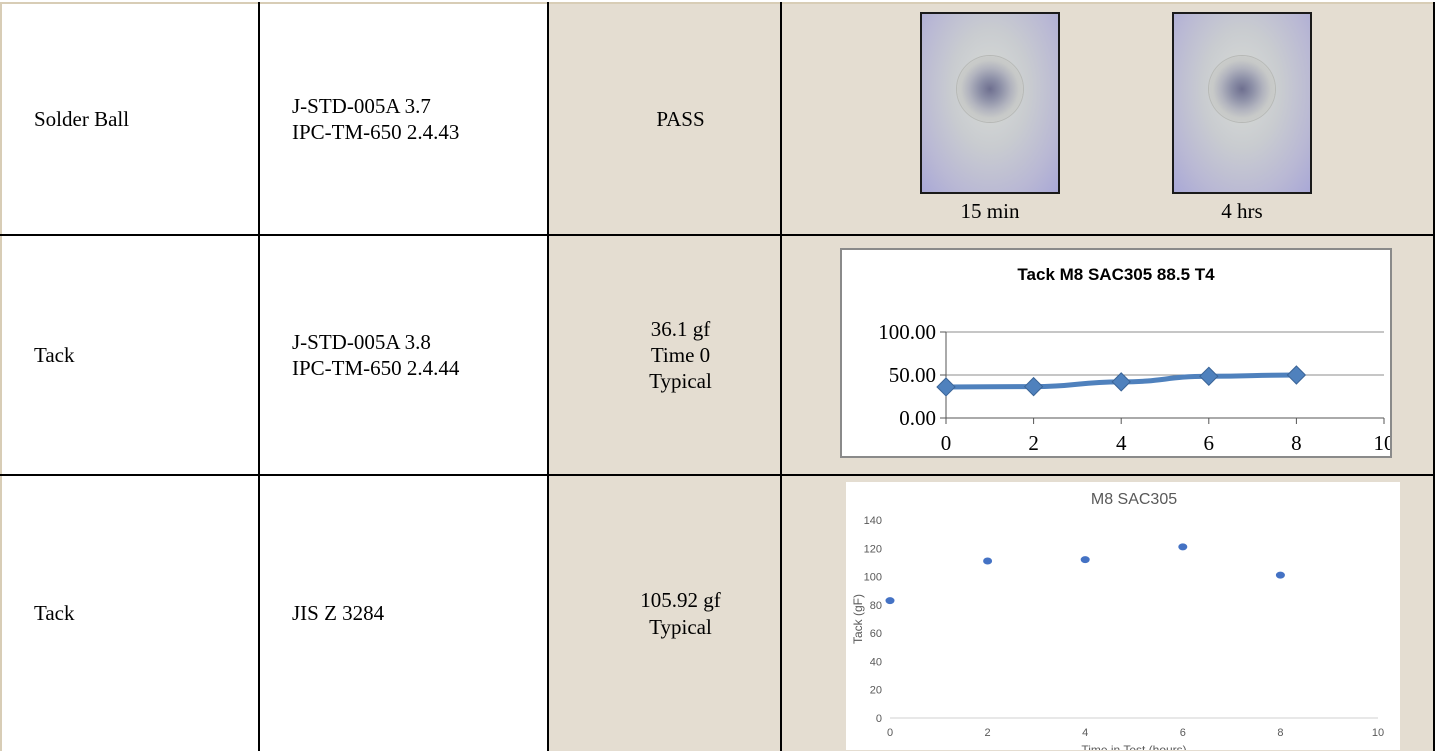 The height and width of the screenshot is (756, 1437). What do you see at coordinates (1116, 274) in the screenshot?
I see `chart-title: Tack M8 SAC305 88.5 T4` at bounding box center [1116, 274].